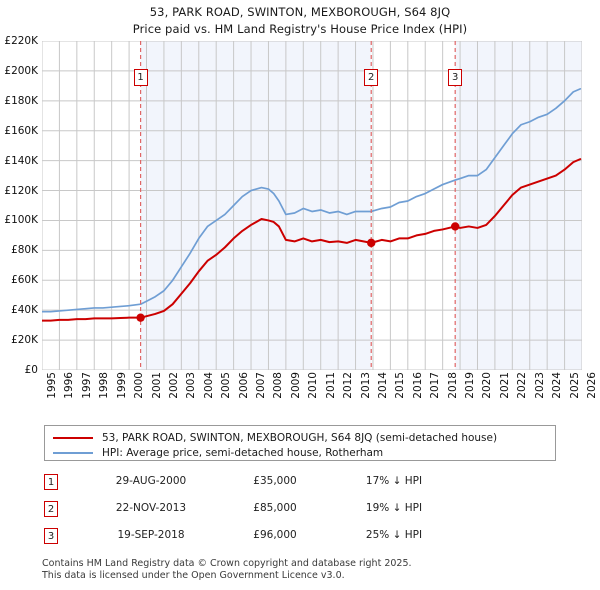  What do you see at coordinates (21, 41) in the screenshot?
I see `y-axis-tick-label: £220K` at bounding box center [21, 41].